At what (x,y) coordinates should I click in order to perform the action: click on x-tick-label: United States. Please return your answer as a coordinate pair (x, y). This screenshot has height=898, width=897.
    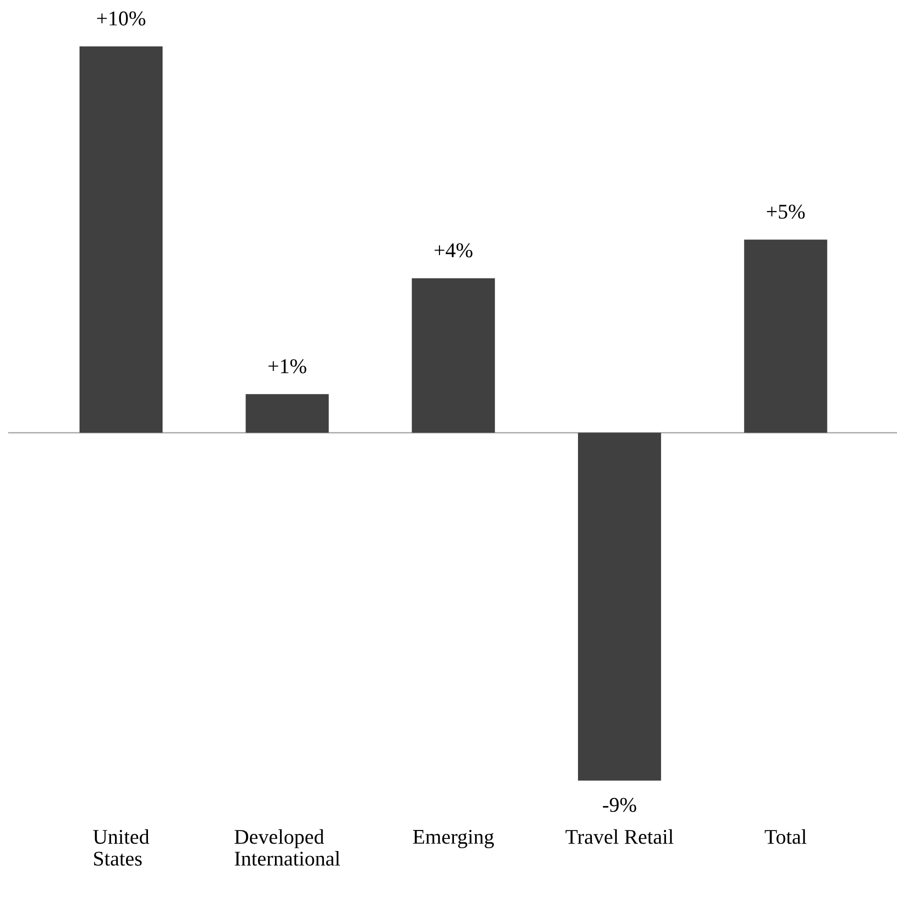
    Looking at the image, I should click on (121, 847).